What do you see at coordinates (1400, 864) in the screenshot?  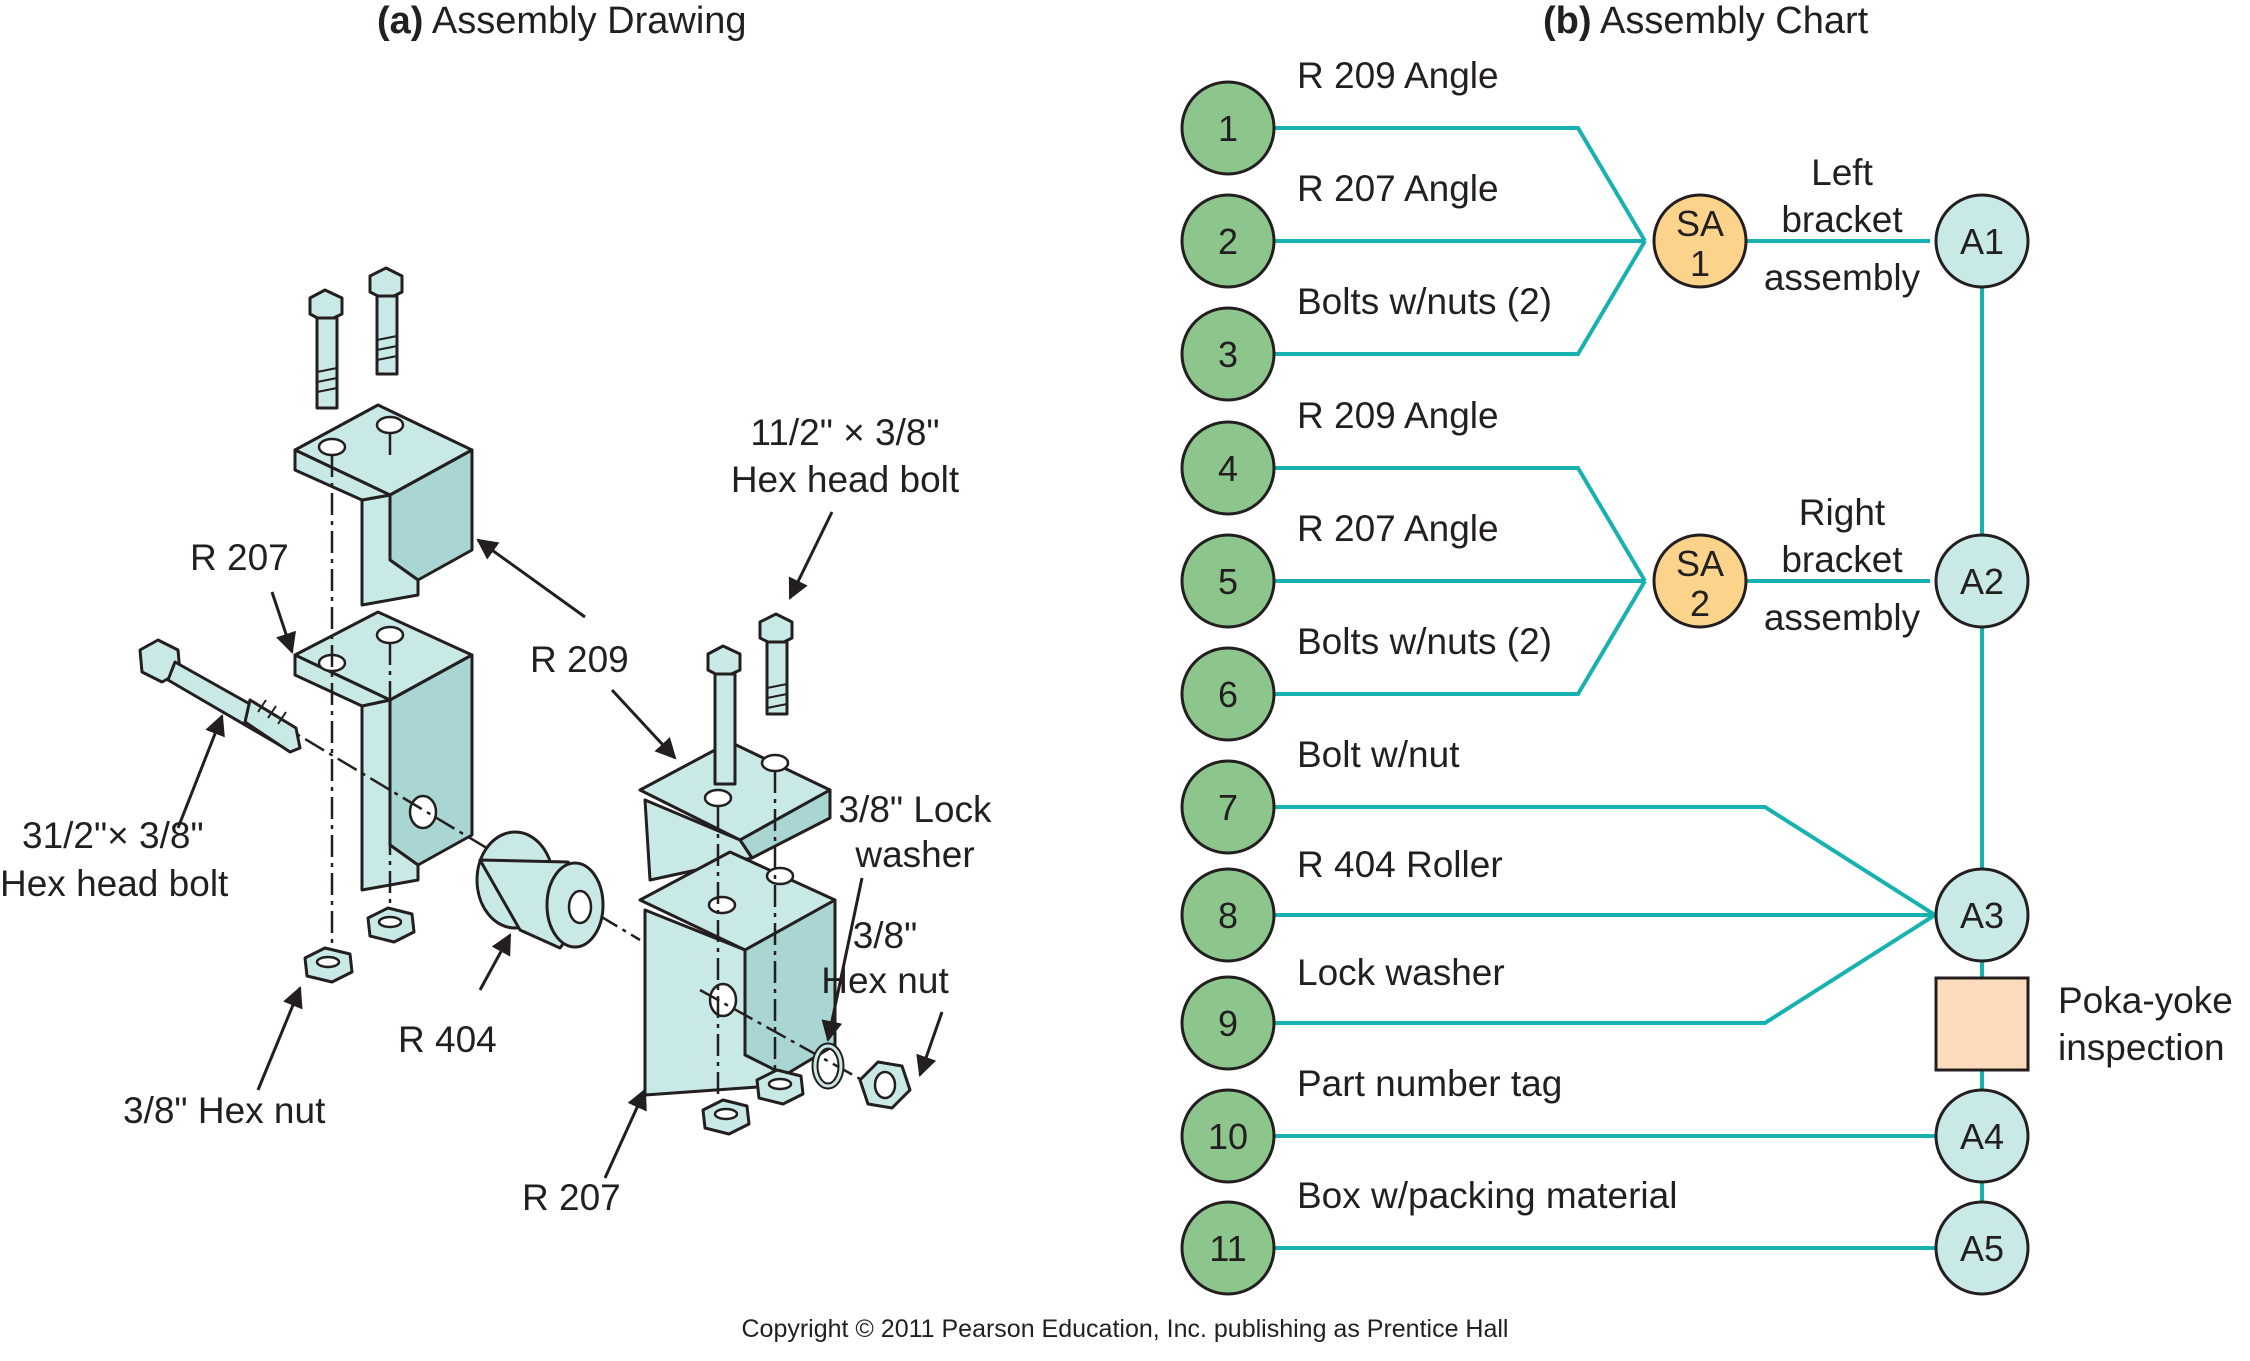 I see `part-label: R 404 Roller` at bounding box center [1400, 864].